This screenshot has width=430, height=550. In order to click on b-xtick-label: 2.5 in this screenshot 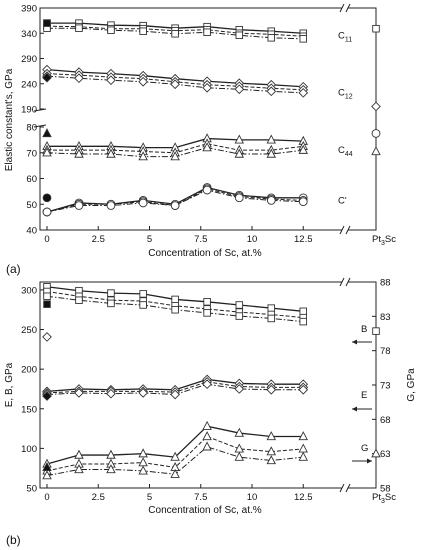, I will do `click(98, 497)`.